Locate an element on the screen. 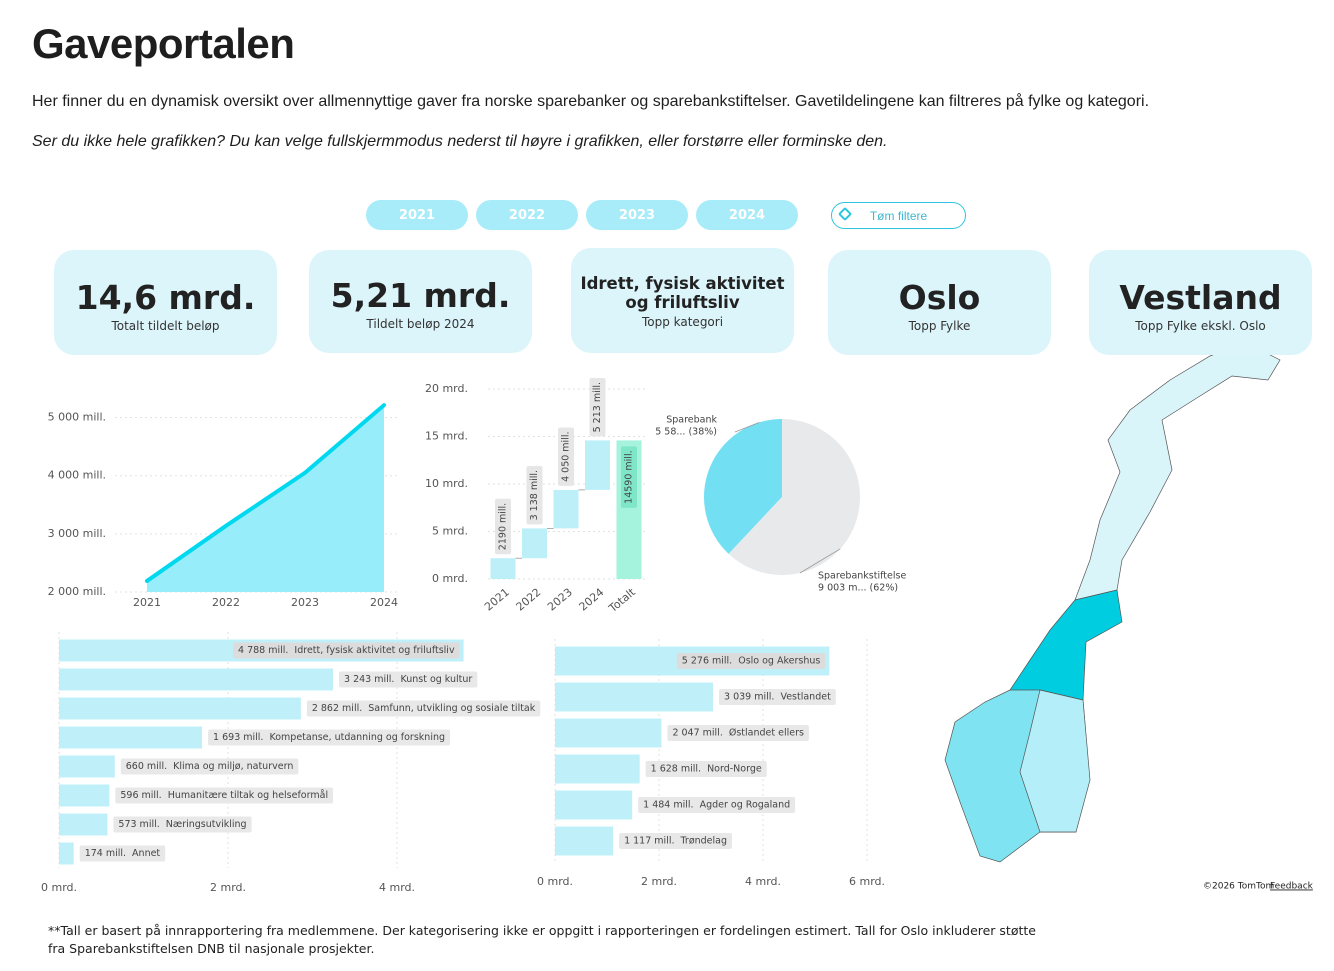 This screenshot has width=1334, height=971. year-filter-button: 2024 is located at coordinates (747, 215).